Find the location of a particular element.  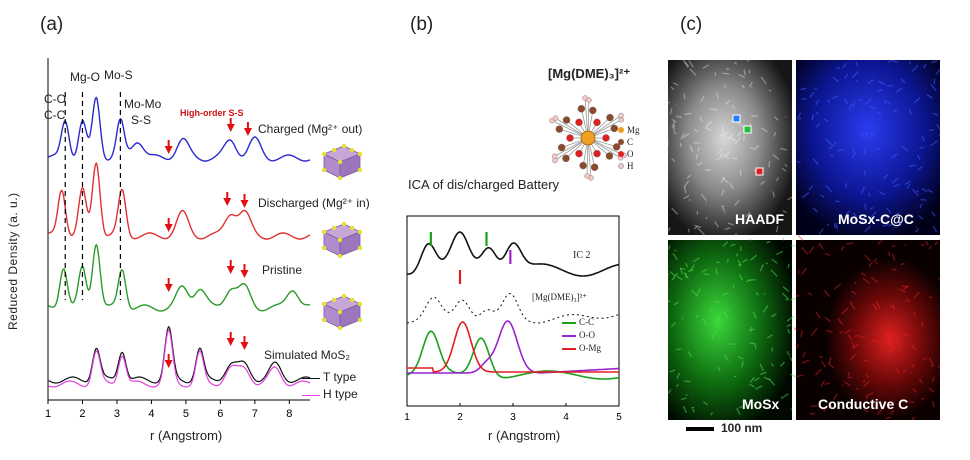

b-curve-omg is located at coordinates (513, 347).